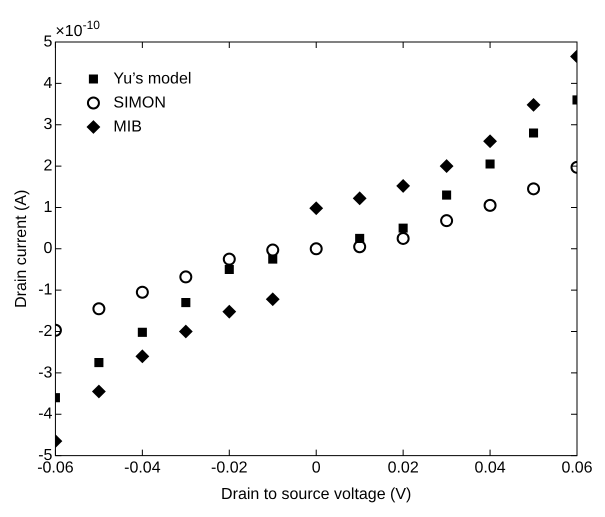 This screenshot has height=517, width=605. Describe the element at coordinates (21, 249) in the screenshot. I see `y-axis-title: Drain current (A)` at that location.